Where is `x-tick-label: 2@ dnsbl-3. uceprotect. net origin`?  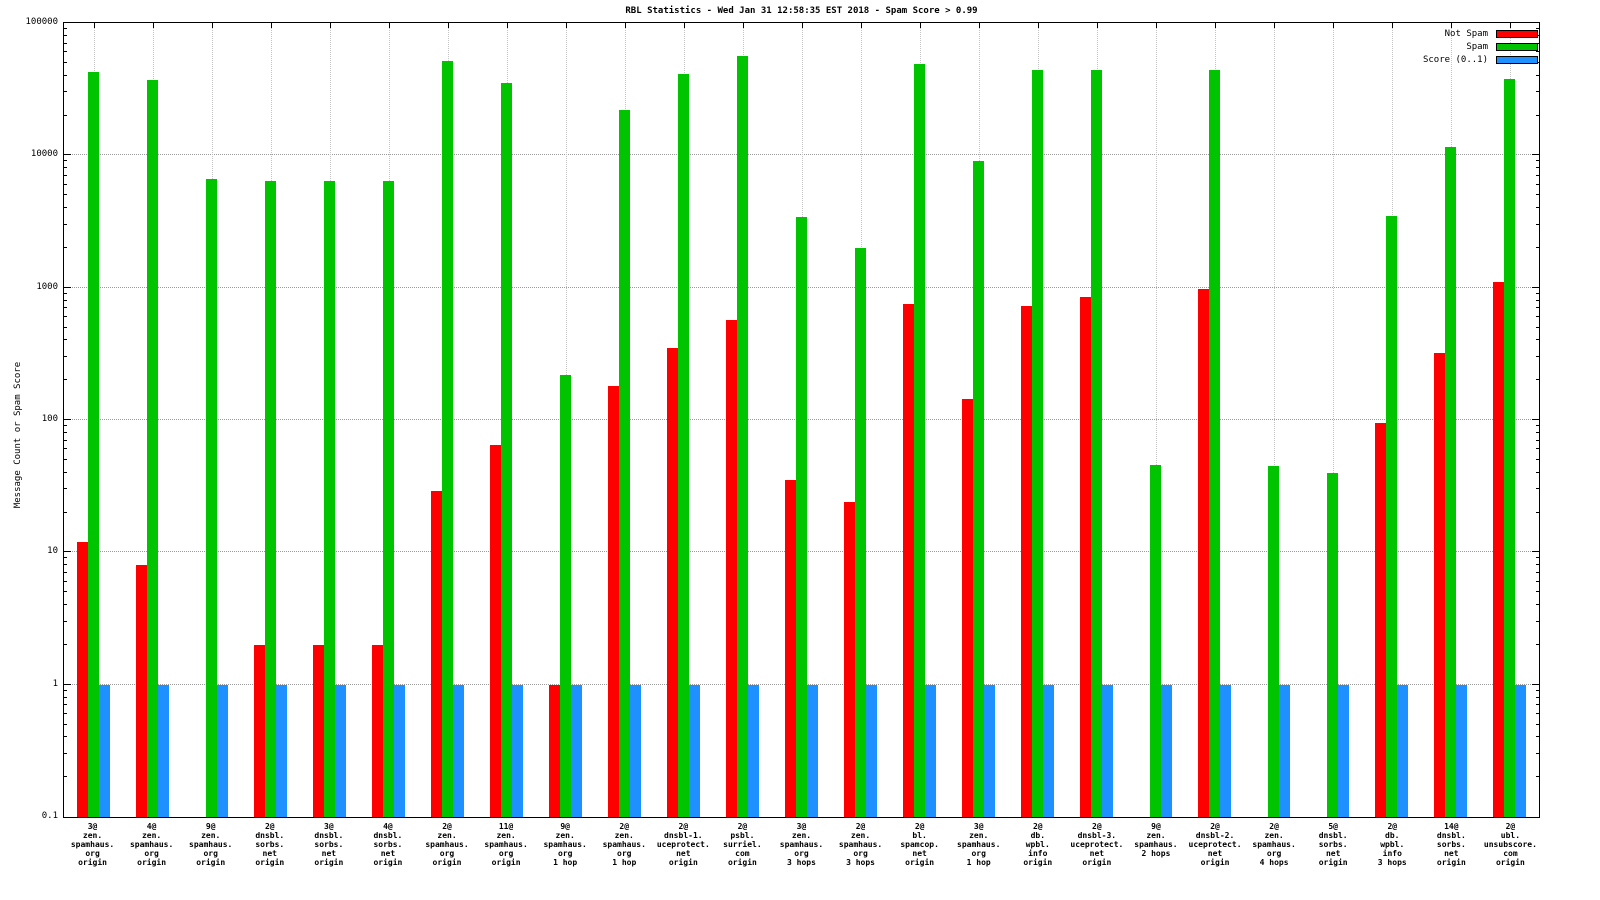 x-tick-label: 2@ dnsbl-3. uceprotect. net origin is located at coordinates (1096, 844).